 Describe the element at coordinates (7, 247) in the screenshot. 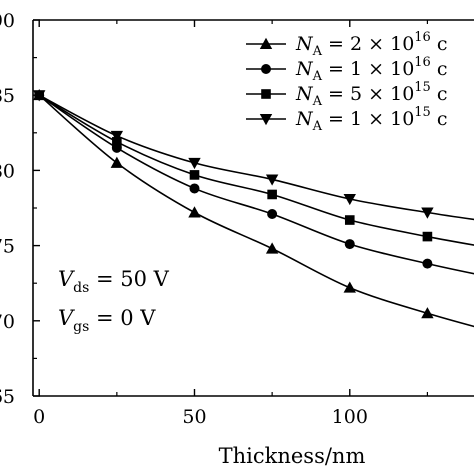

I see `y-tick-label: 75` at that location.